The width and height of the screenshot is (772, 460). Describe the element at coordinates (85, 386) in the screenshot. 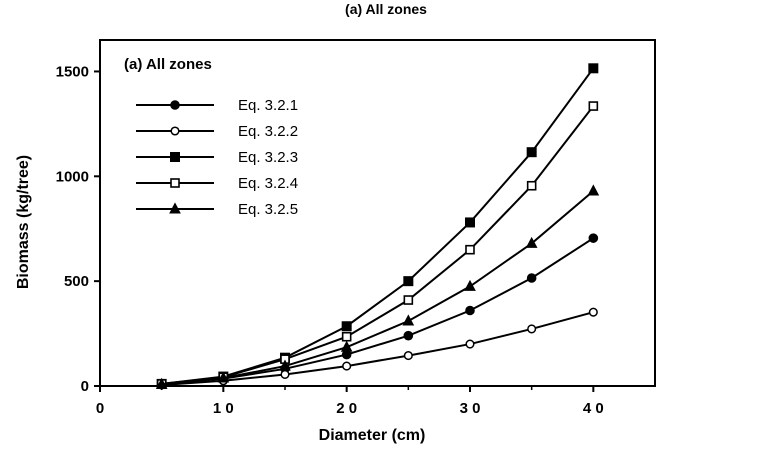

I see `y-tick-label: 0` at that location.